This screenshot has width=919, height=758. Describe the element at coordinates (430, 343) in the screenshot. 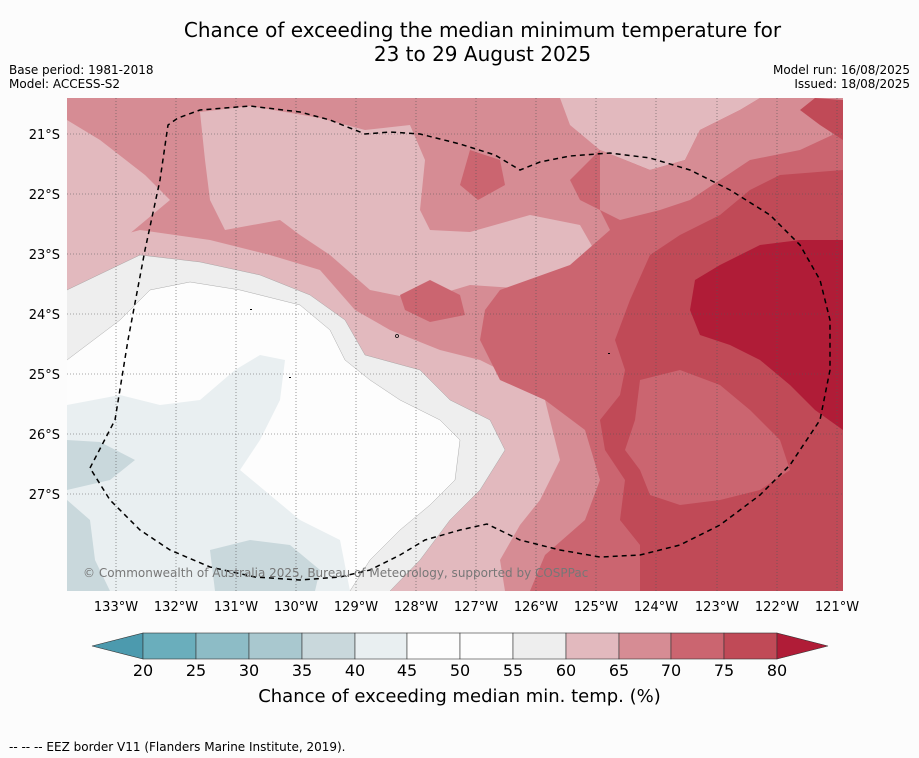

I see `island-marks` at that location.